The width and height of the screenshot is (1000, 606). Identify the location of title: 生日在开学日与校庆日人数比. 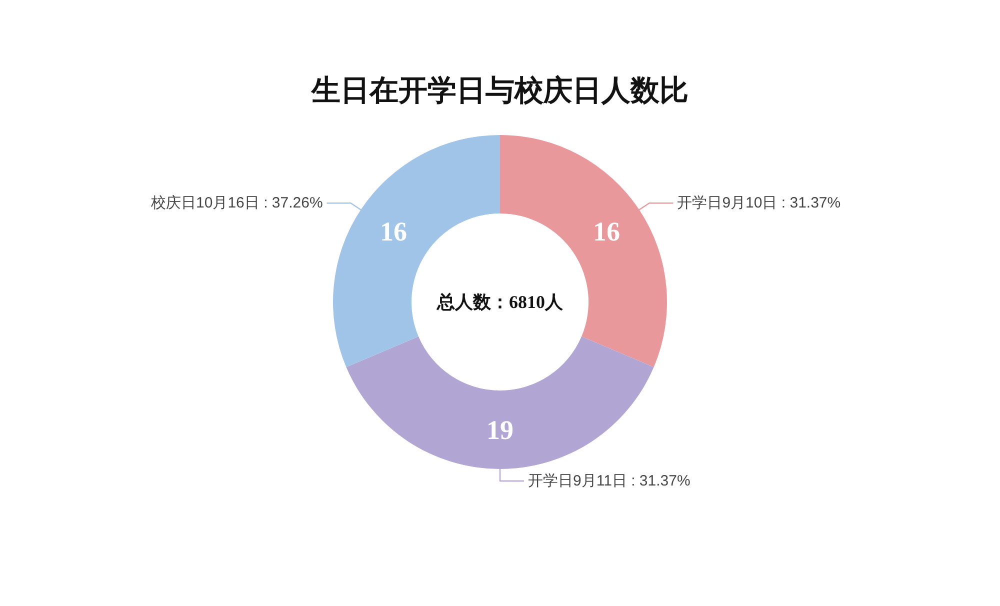
(500, 91).